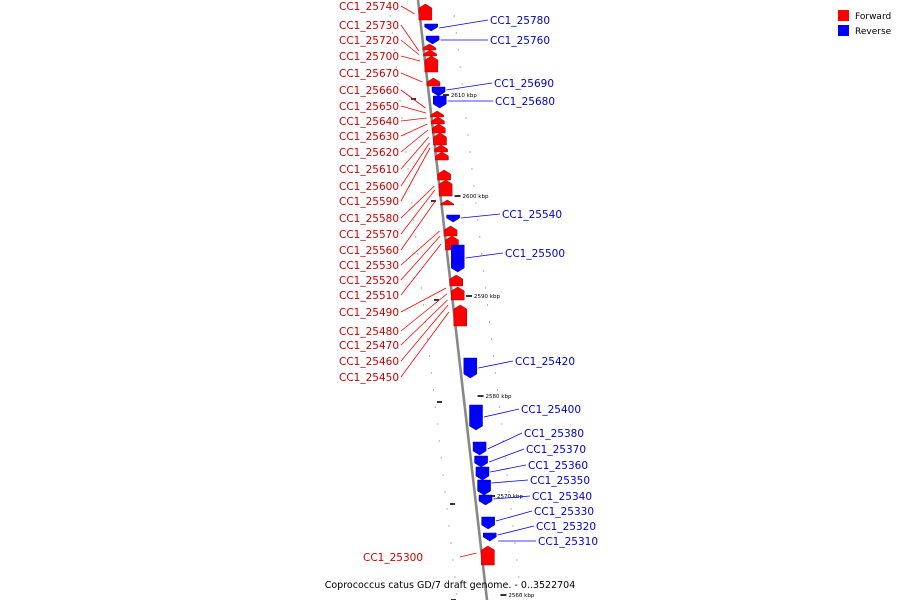 This screenshot has height=600, width=900. I want to click on legend-reverse-swatch, so click(843, 30).